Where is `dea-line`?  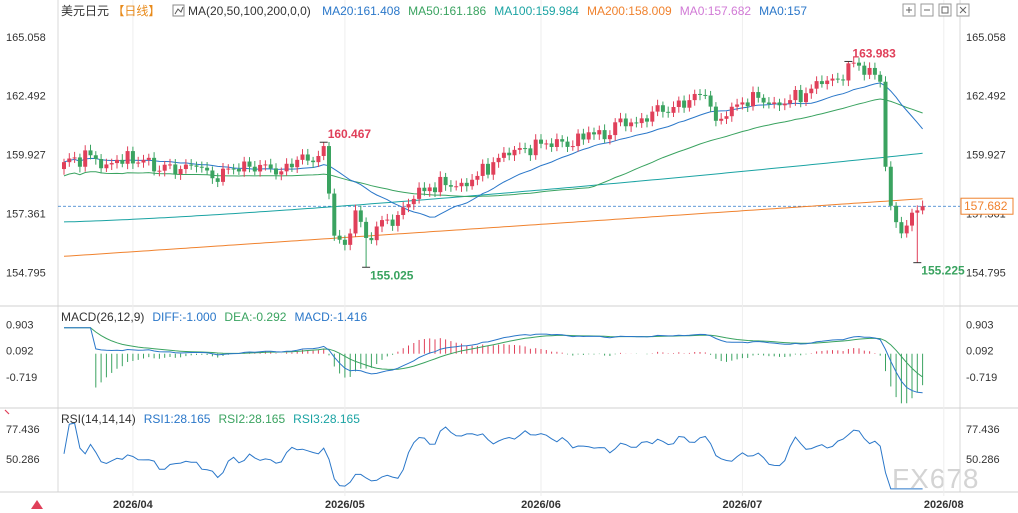
dea-line is located at coordinates (493, 352).